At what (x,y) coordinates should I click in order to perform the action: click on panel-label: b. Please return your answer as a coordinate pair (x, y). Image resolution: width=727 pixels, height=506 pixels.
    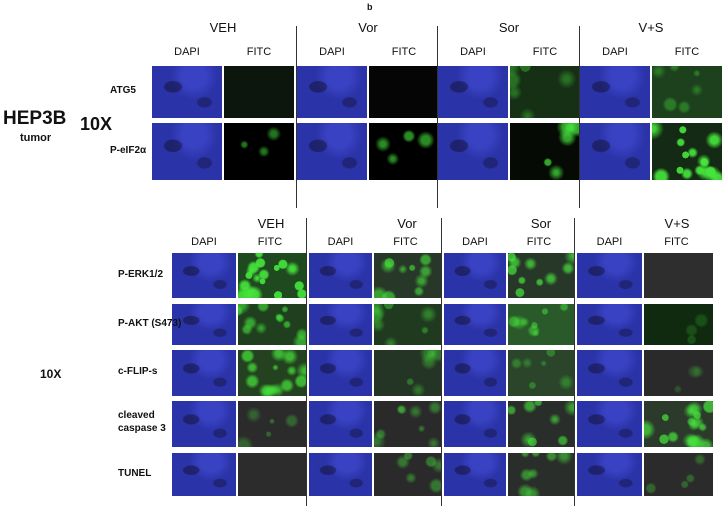
    Looking at the image, I should click on (370, 7).